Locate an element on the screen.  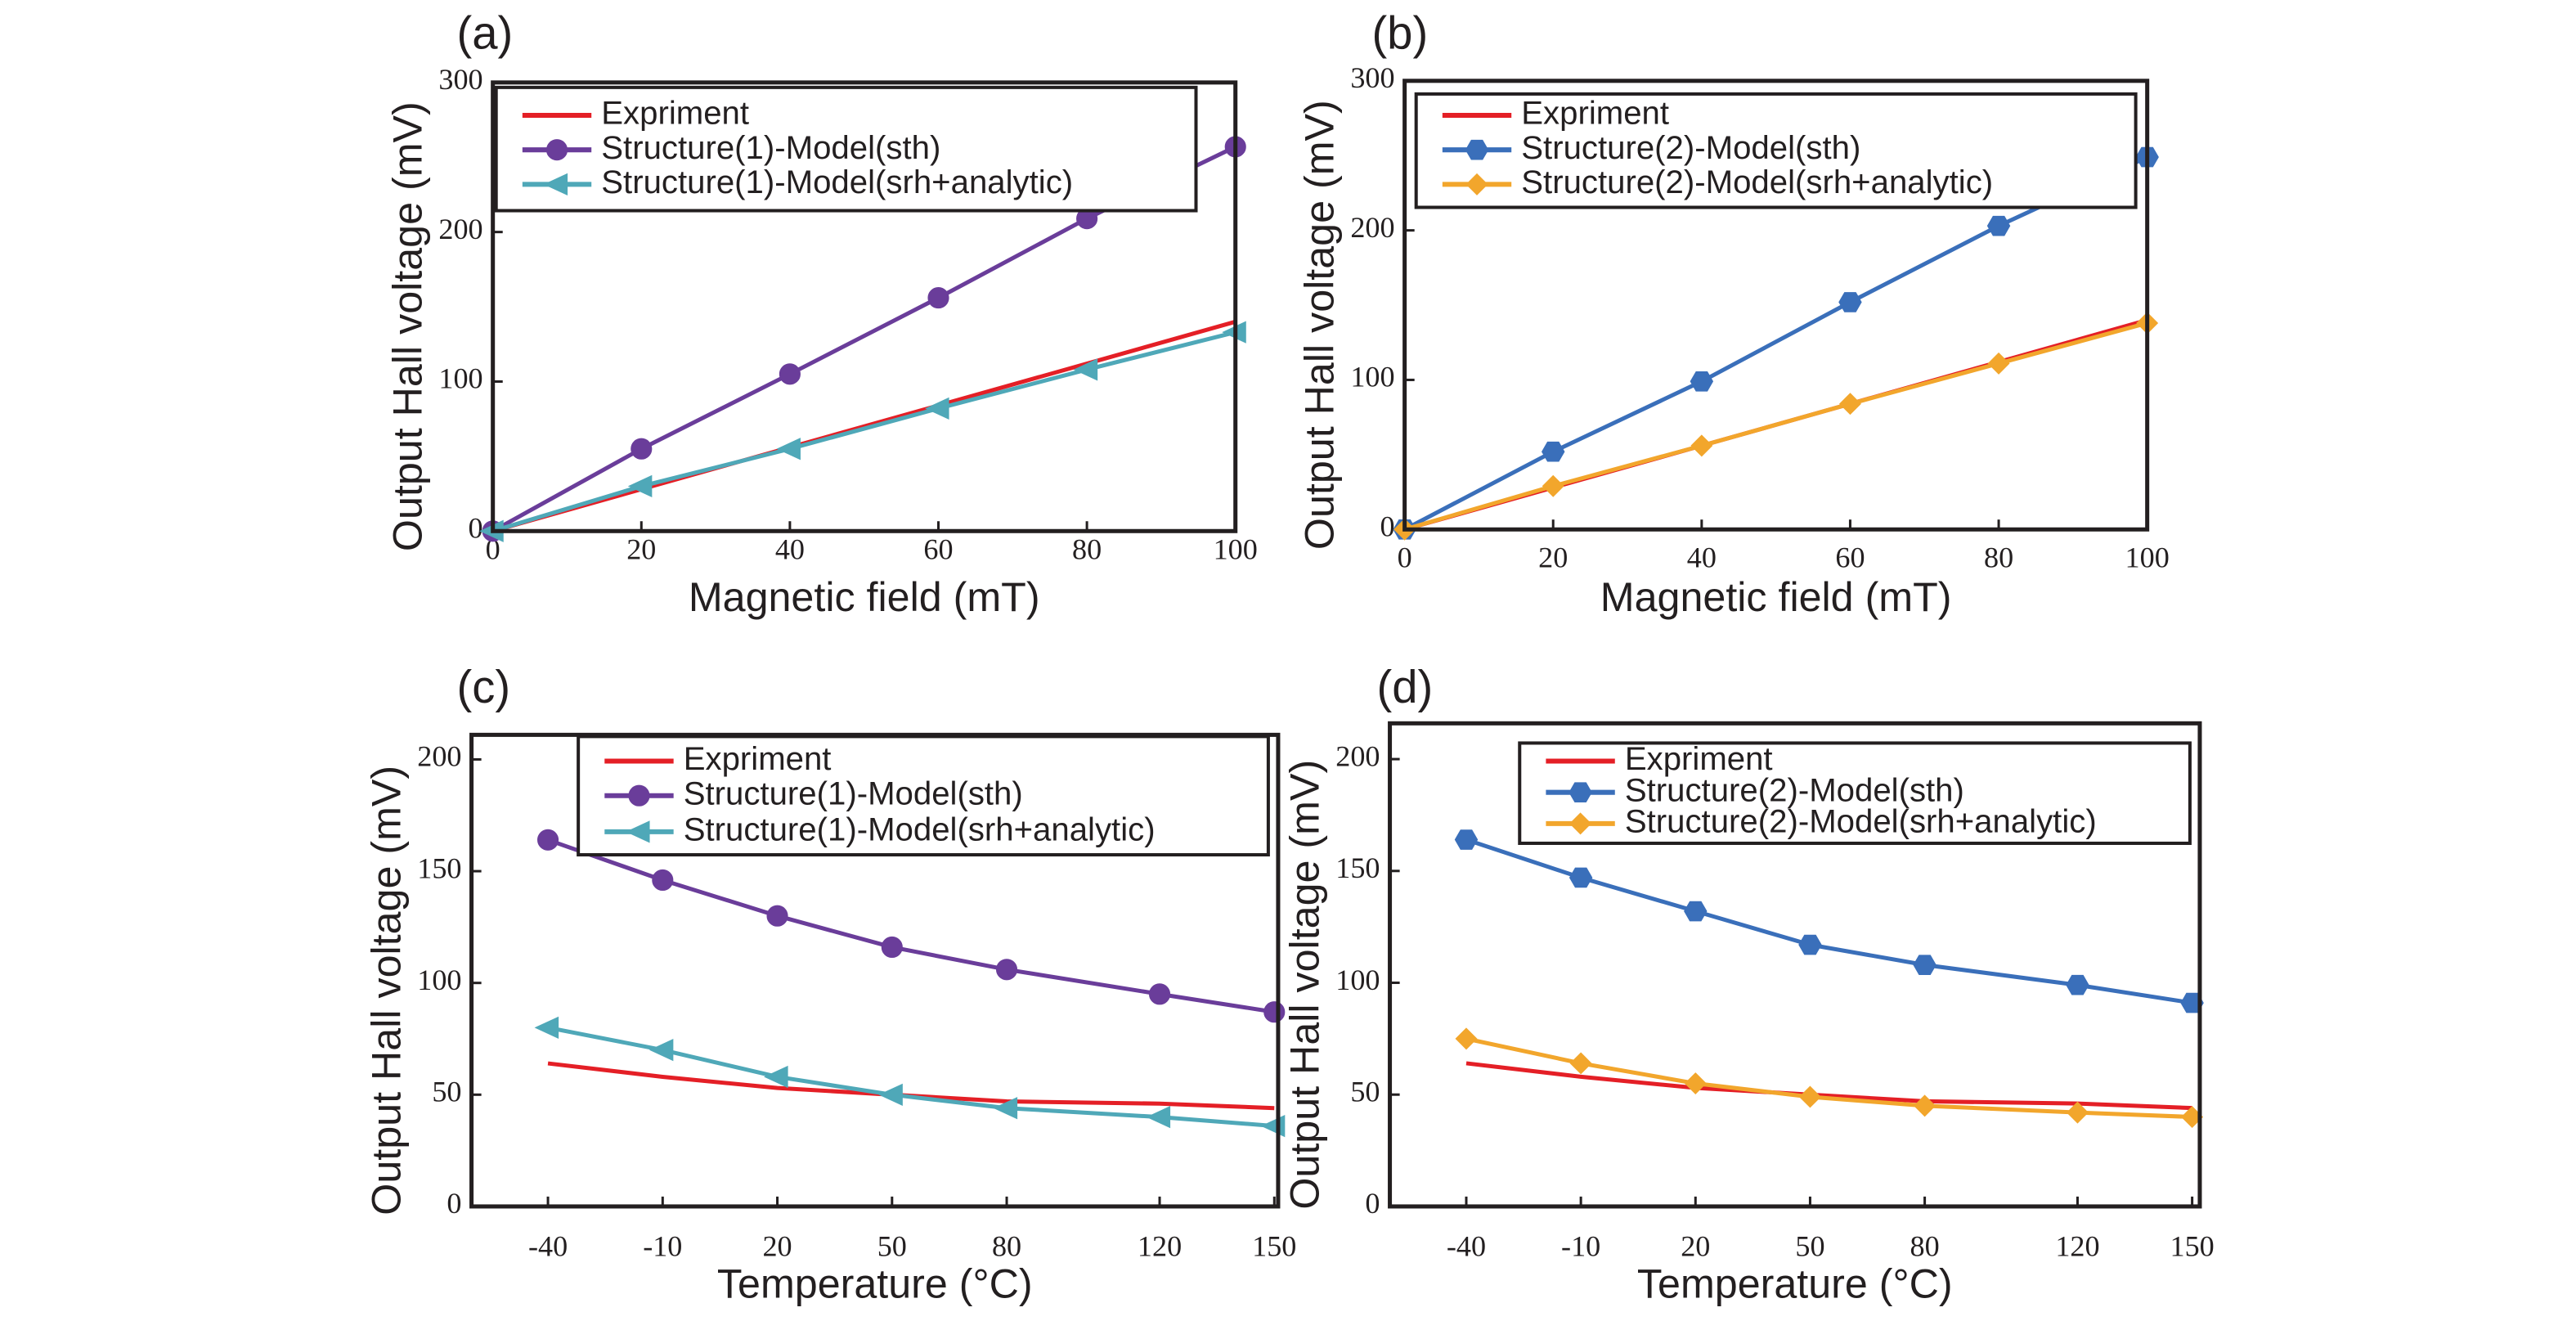
panel-label: (a) is located at coordinates (484, 32).